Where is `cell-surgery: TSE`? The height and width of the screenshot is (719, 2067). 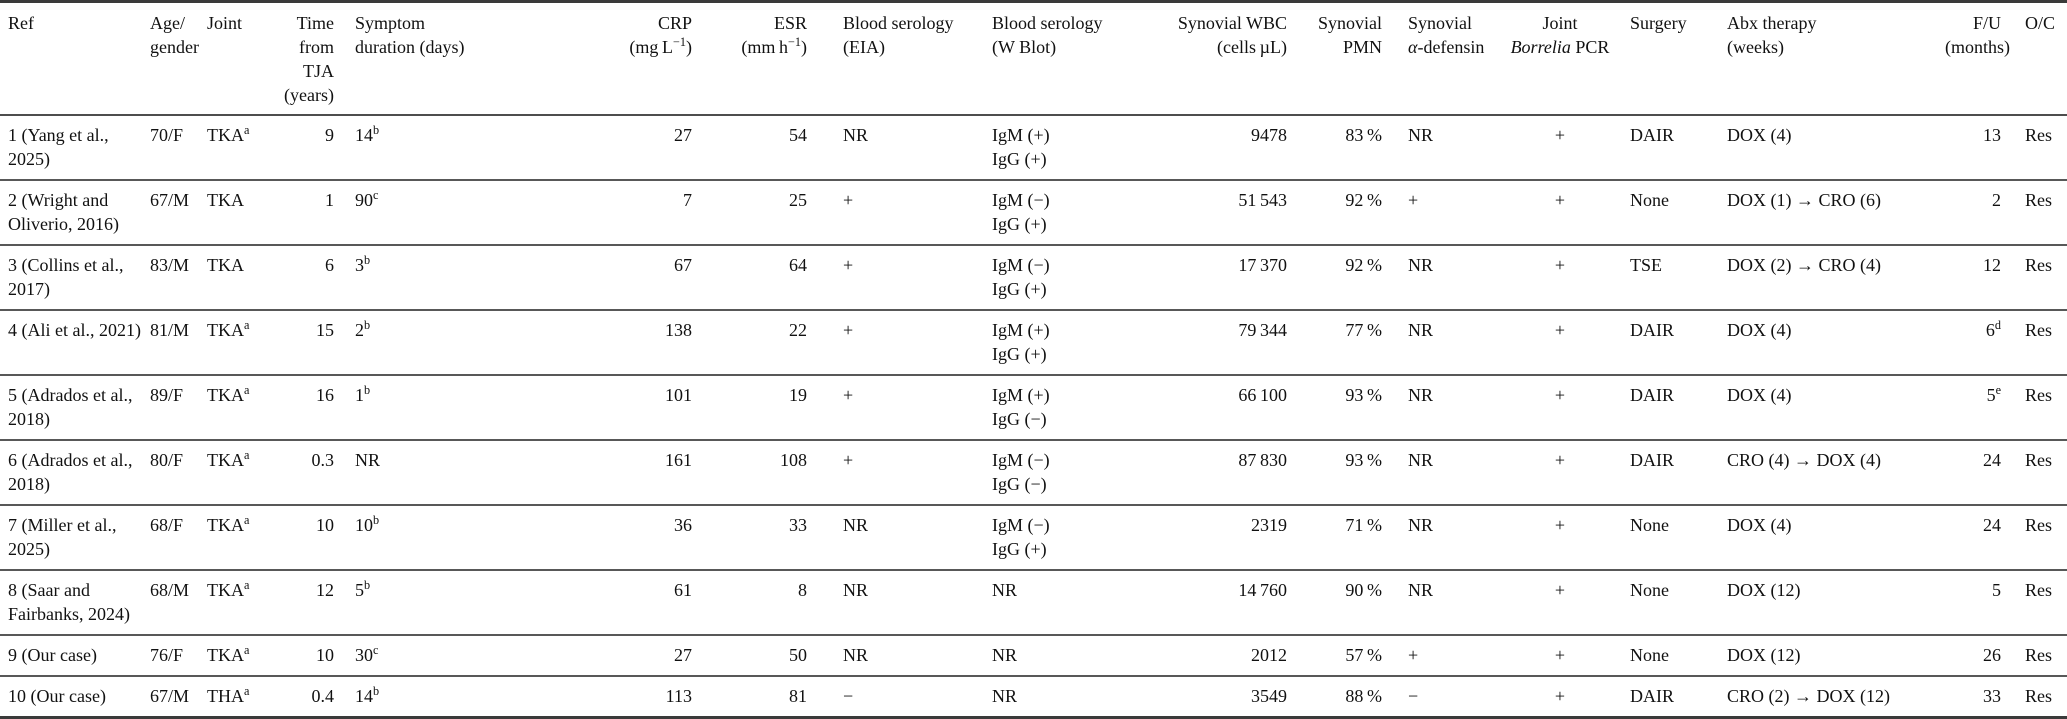 cell-surgery: TSE is located at coordinates (1667, 278).